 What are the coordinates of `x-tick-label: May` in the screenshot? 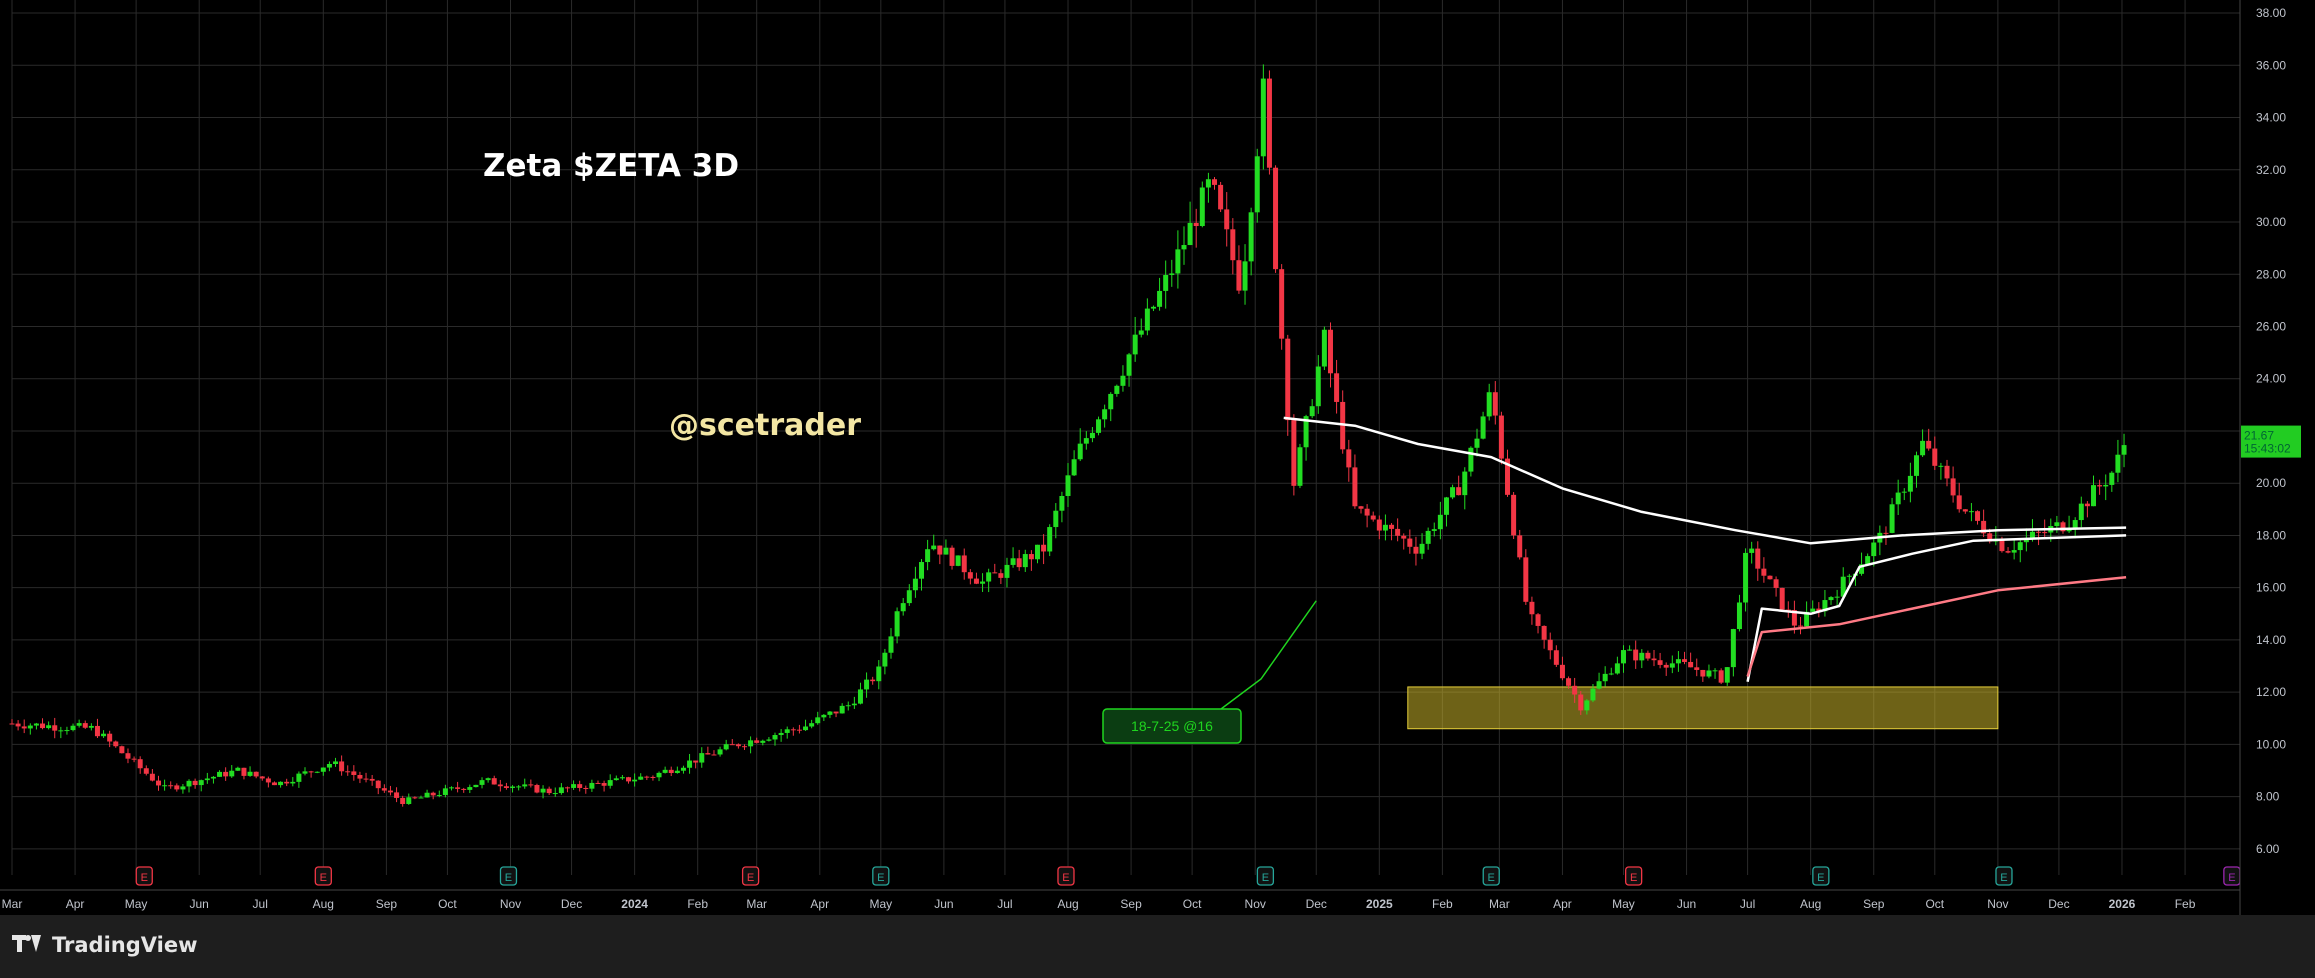 It's located at (136, 904).